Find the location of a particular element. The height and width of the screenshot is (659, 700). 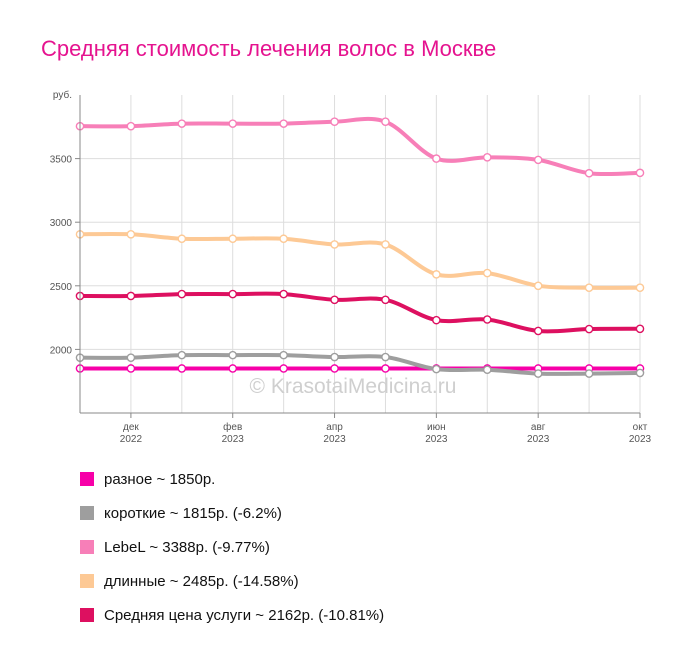

legend-label: короткие ~ 1815р. (-6.2%) is located at coordinates (193, 513).